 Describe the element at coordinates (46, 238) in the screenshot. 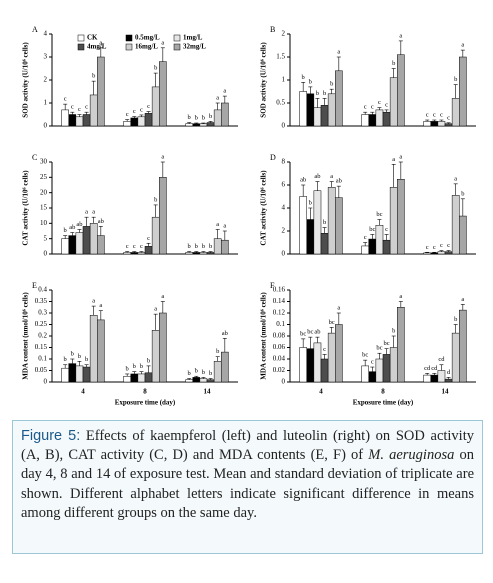

I see `y-tick-label: 5` at that location.